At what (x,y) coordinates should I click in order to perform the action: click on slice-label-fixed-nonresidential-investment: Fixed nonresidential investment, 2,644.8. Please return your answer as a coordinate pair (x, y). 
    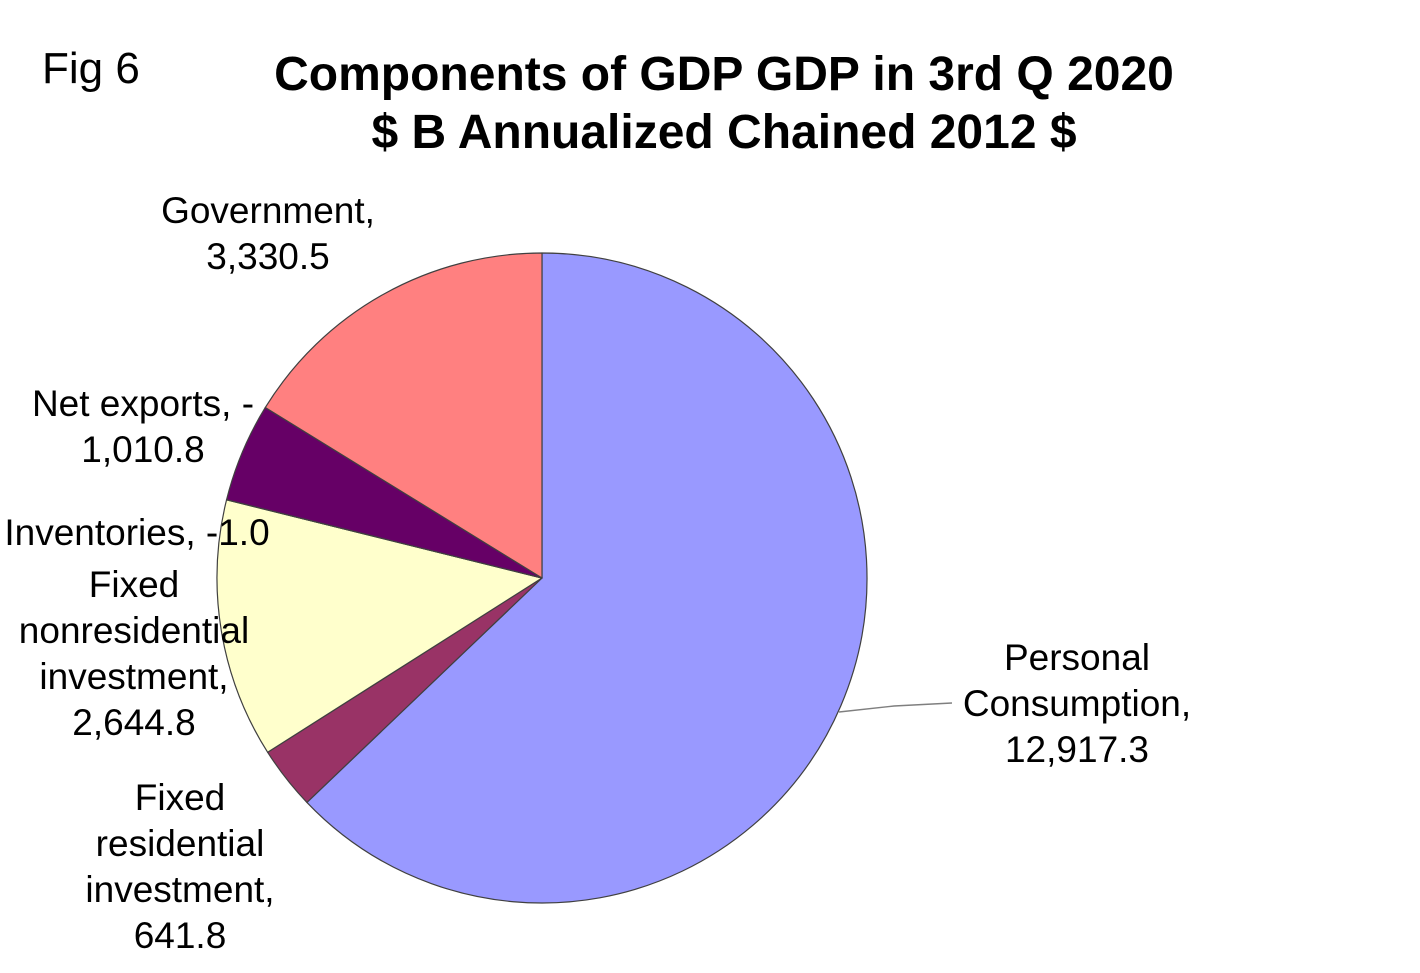
    Looking at the image, I should click on (134, 653).